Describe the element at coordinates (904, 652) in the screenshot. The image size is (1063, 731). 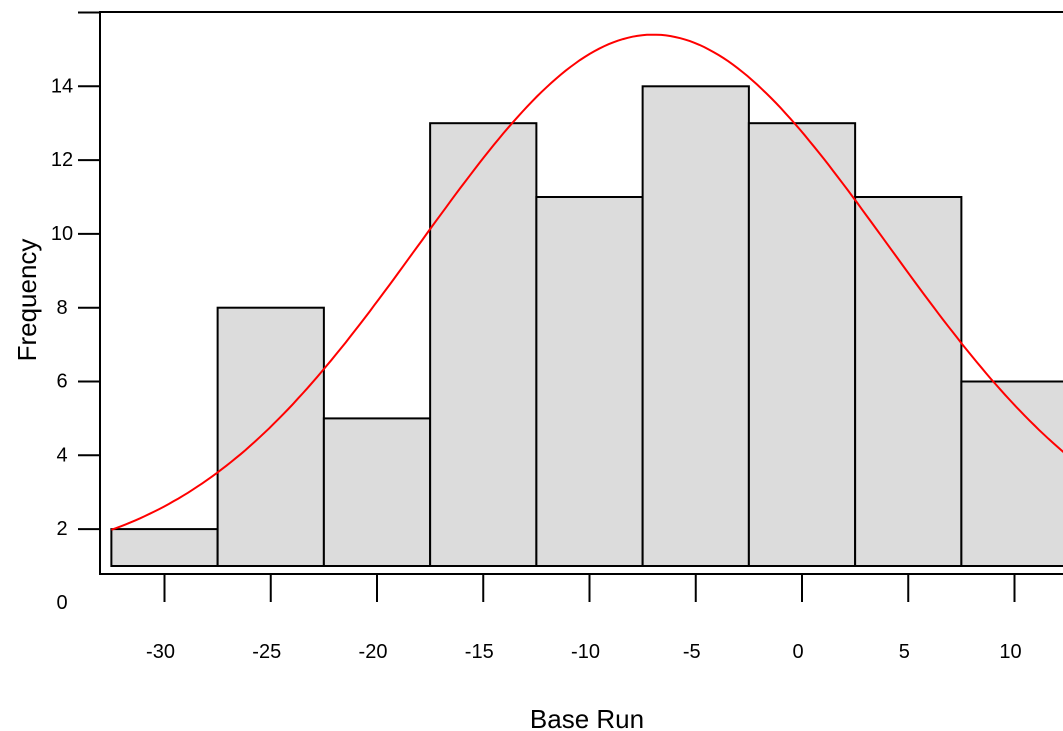
I see `x-tick-label: 5` at that location.